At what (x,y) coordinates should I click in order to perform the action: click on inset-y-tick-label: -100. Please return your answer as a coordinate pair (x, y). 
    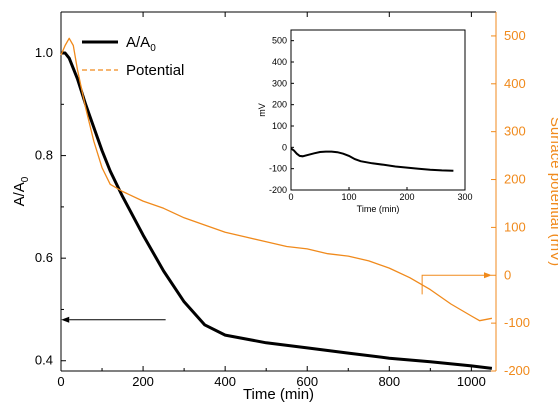
    Looking at the image, I should click on (278, 169).